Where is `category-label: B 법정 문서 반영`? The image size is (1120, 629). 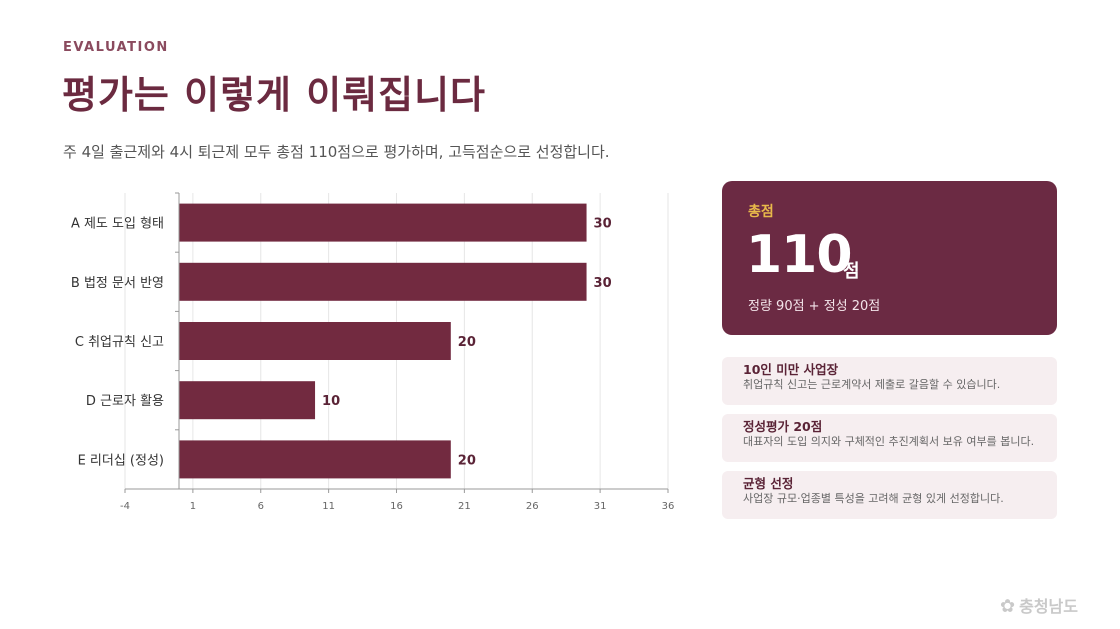 category-label: B 법정 문서 반영 is located at coordinates (117, 283).